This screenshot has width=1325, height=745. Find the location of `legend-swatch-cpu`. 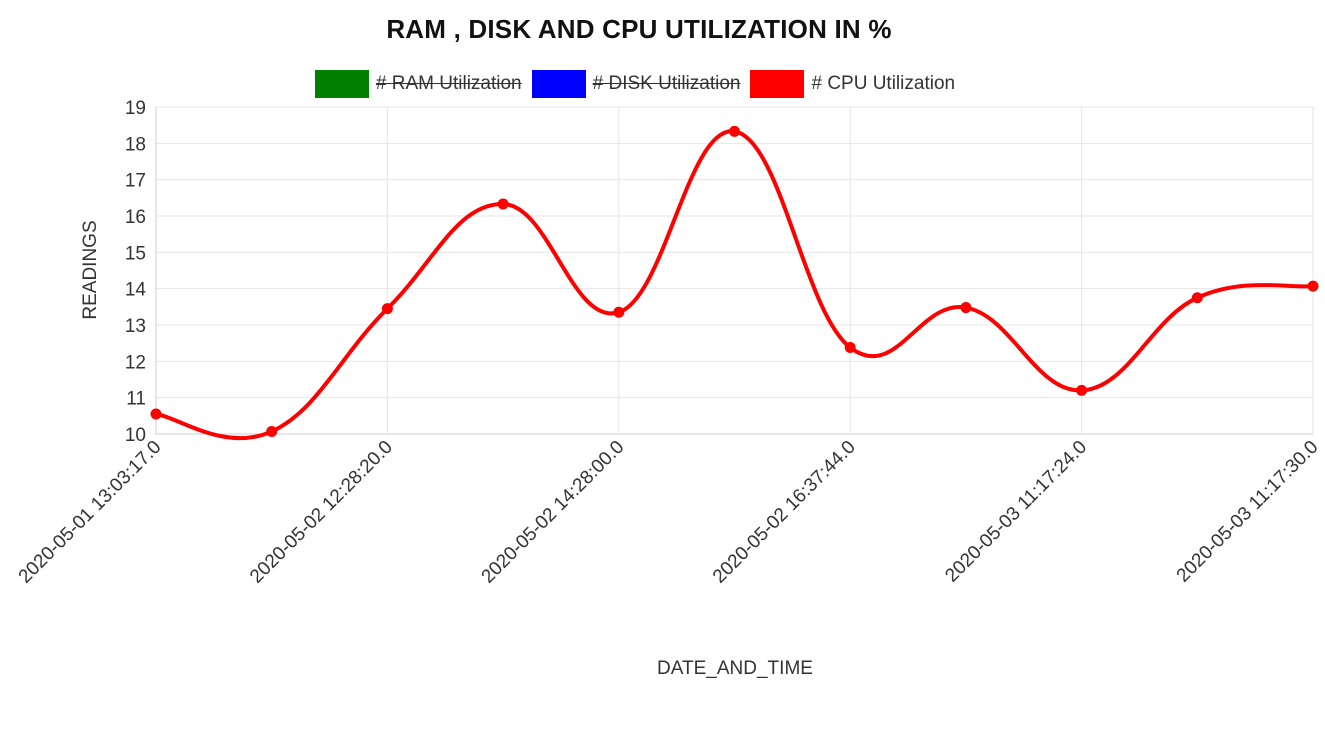

legend-swatch-cpu is located at coordinates (777, 84).